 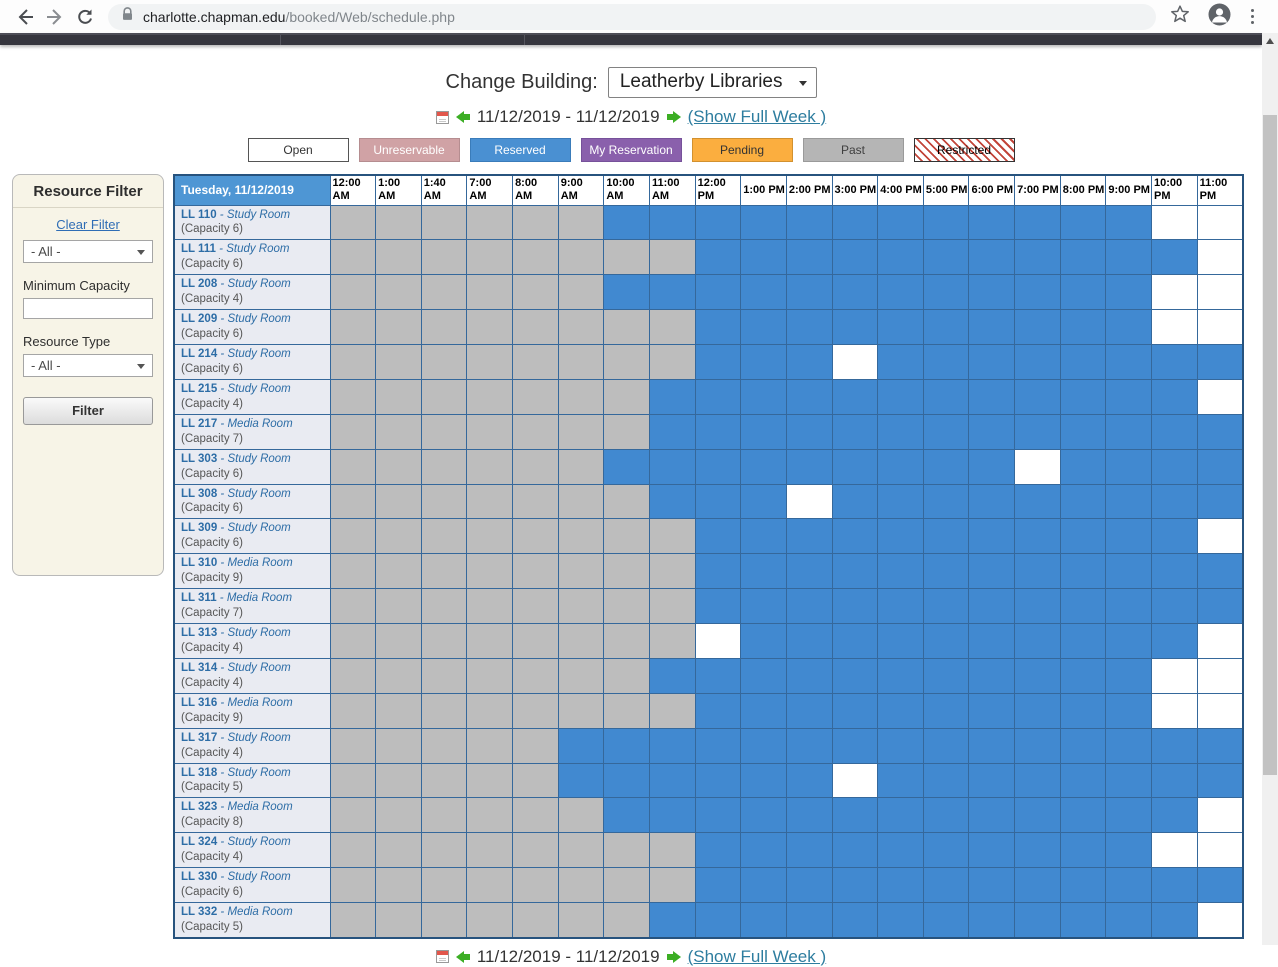 I want to click on resource-type-select: - All -, so click(x=88, y=365).